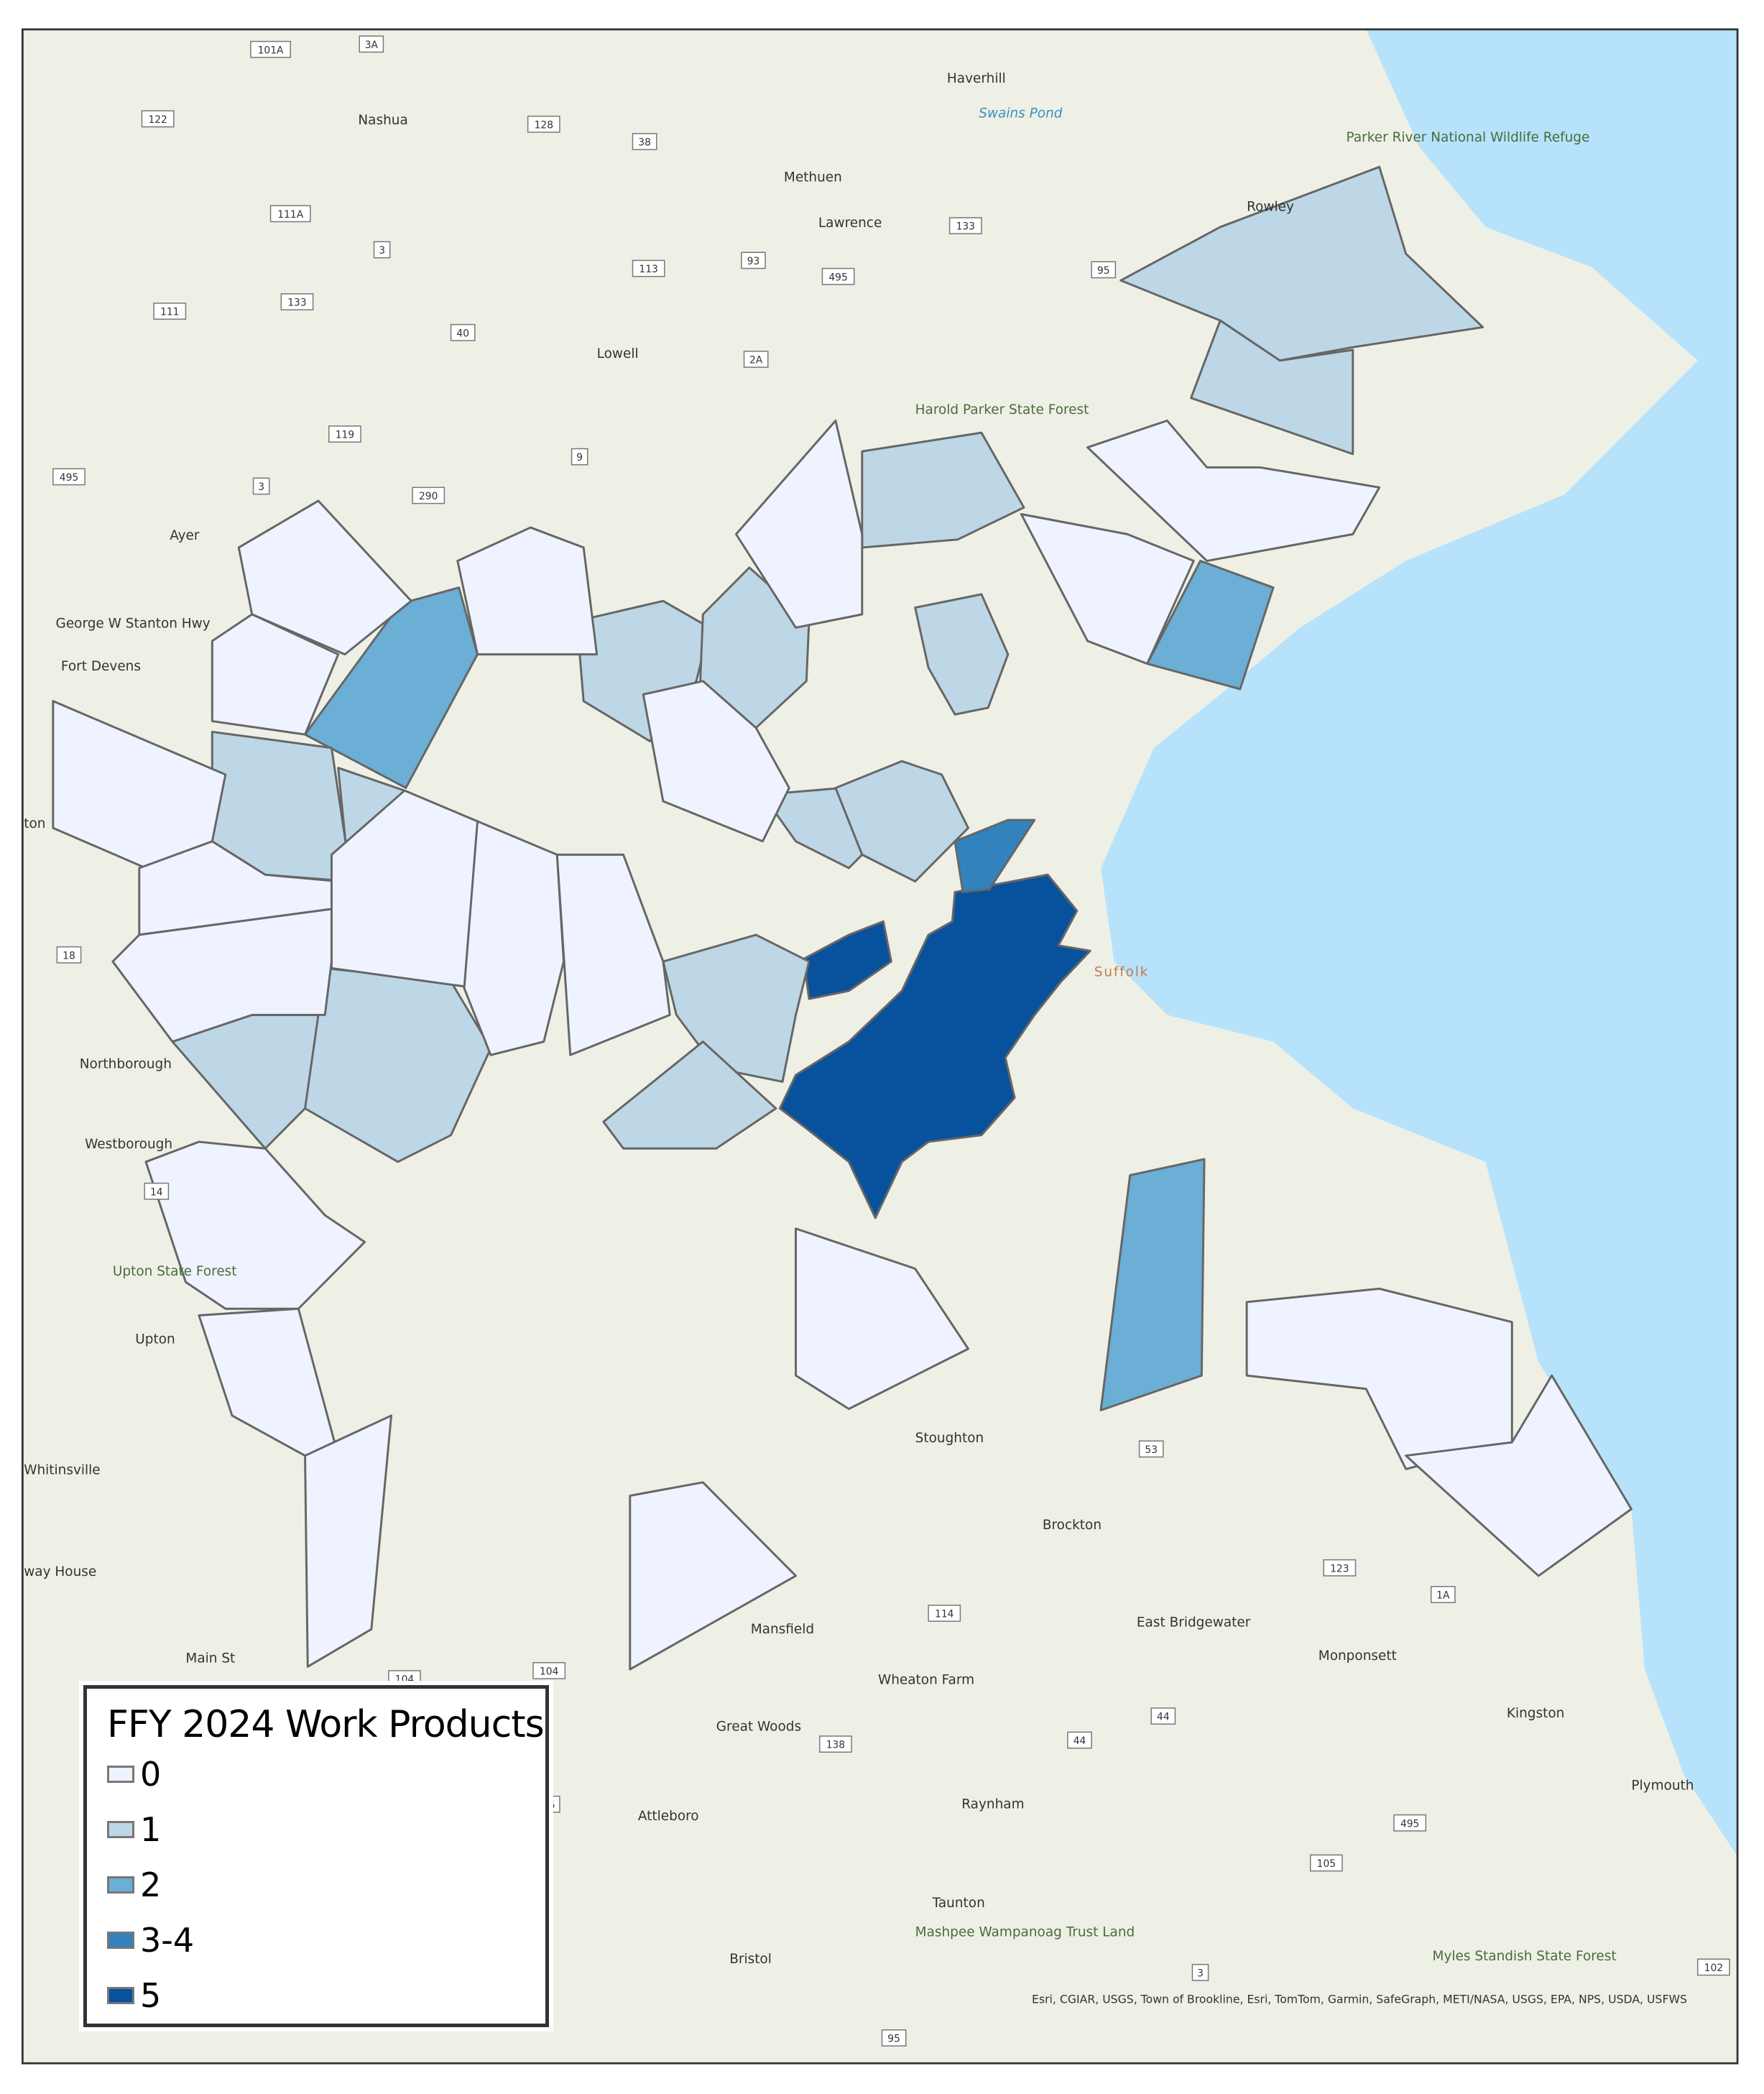 This screenshot has width=1764, height=2094. What do you see at coordinates (668, 1816) in the screenshot?
I see `place-label: Attleboro` at bounding box center [668, 1816].